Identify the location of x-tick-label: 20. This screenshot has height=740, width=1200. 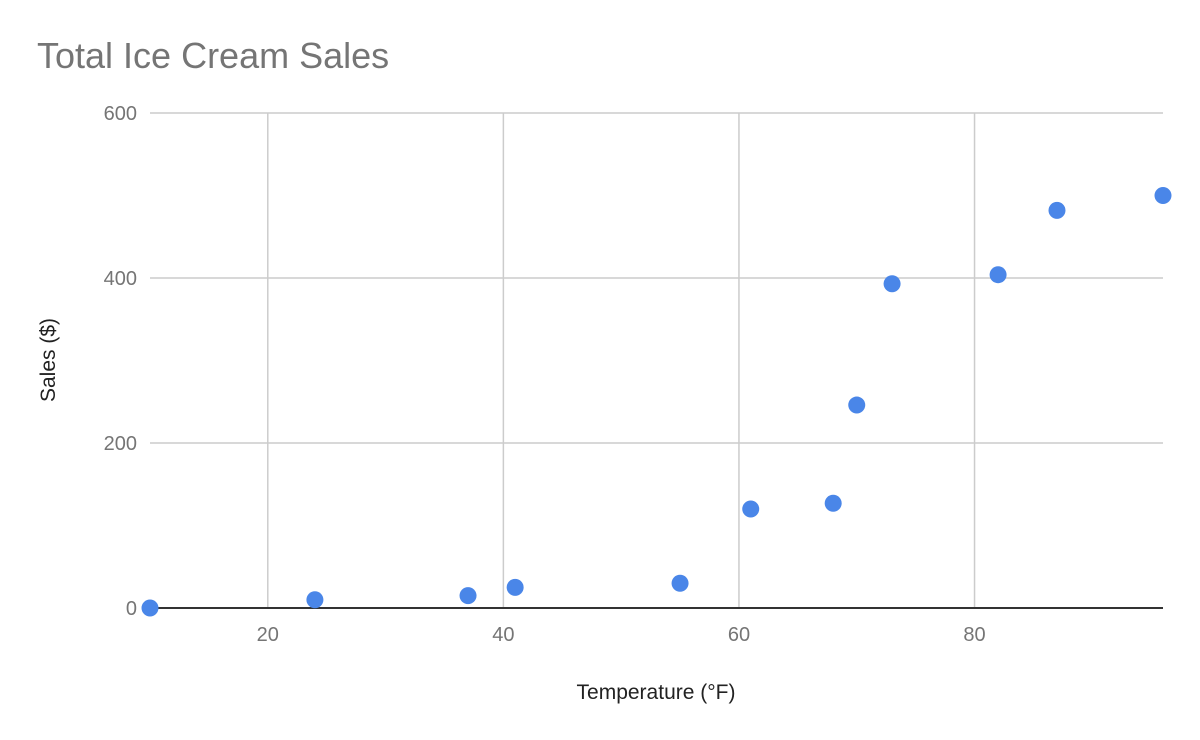
(268, 635).